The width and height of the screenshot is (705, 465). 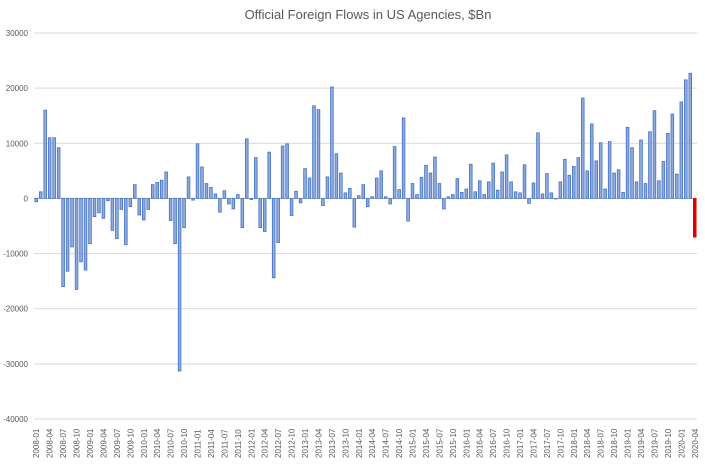 What do you see at coordinates (17, 88) in the screenshot?
I see `y-tick-label: 20000` at bounding box center [17, 88].